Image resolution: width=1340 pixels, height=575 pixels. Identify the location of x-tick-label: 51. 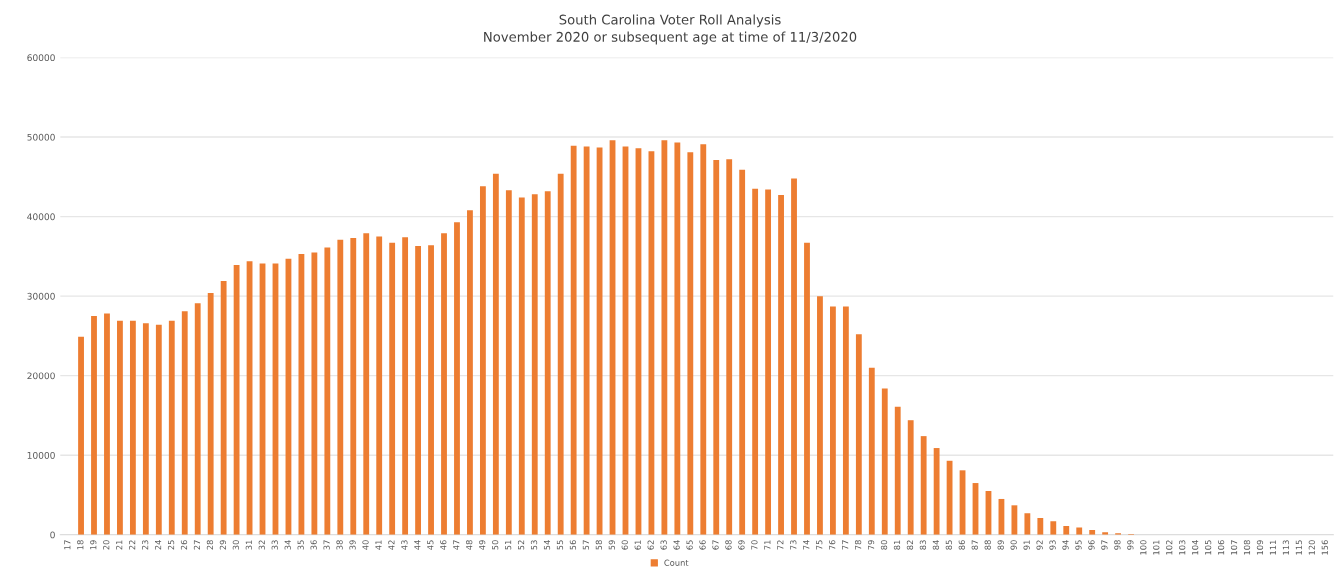
(508, 545).